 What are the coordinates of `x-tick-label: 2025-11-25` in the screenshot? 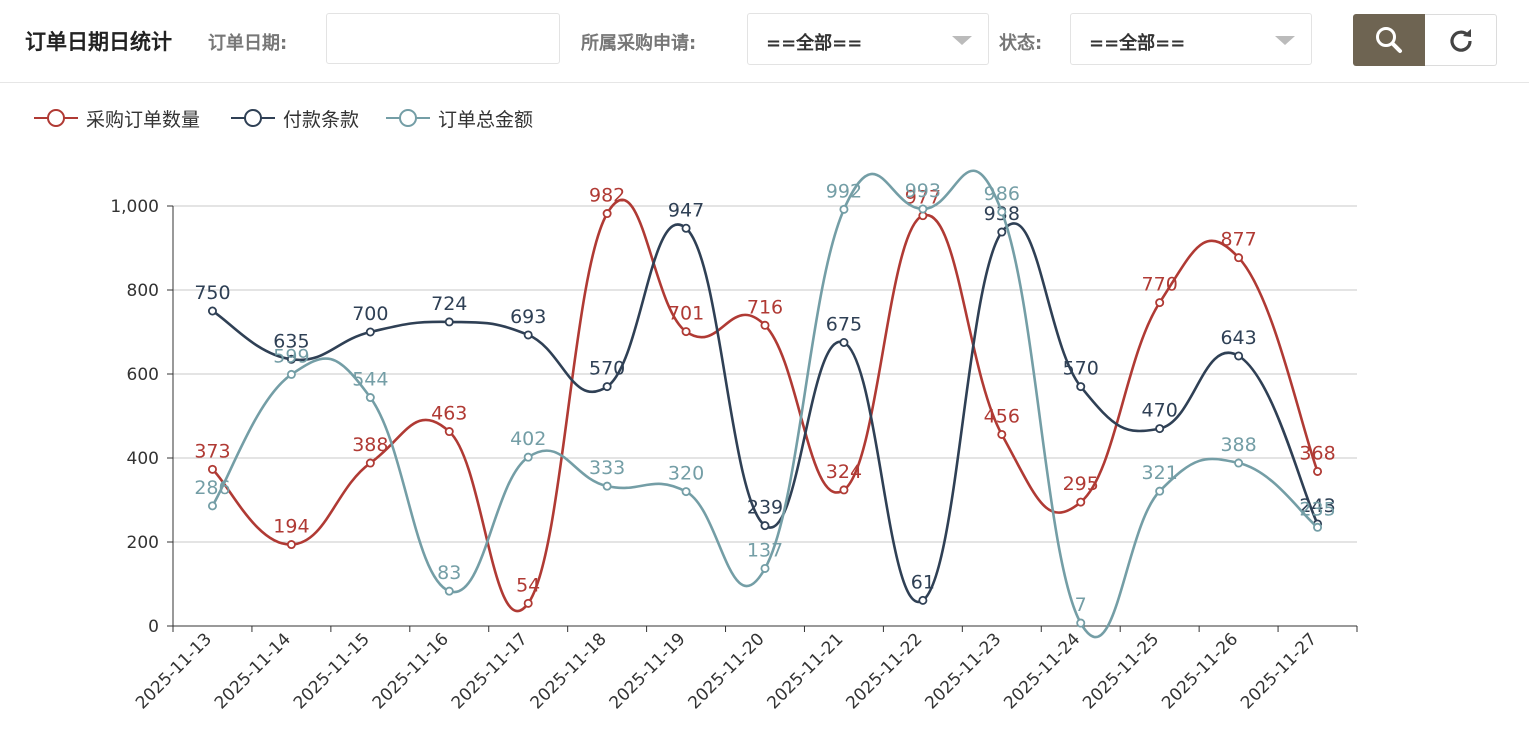 It's located at (1121, 671).